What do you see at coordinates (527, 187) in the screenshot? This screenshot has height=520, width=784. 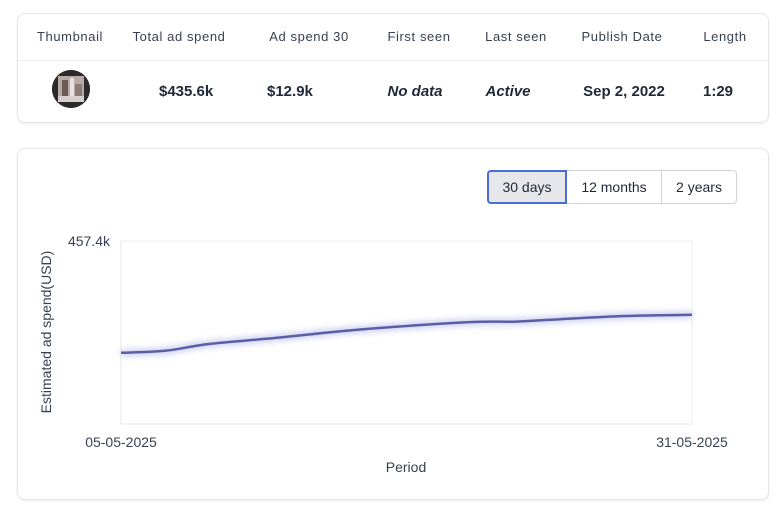 I see `range-30-days-button: 30 days` at bounding box center [527, 187].